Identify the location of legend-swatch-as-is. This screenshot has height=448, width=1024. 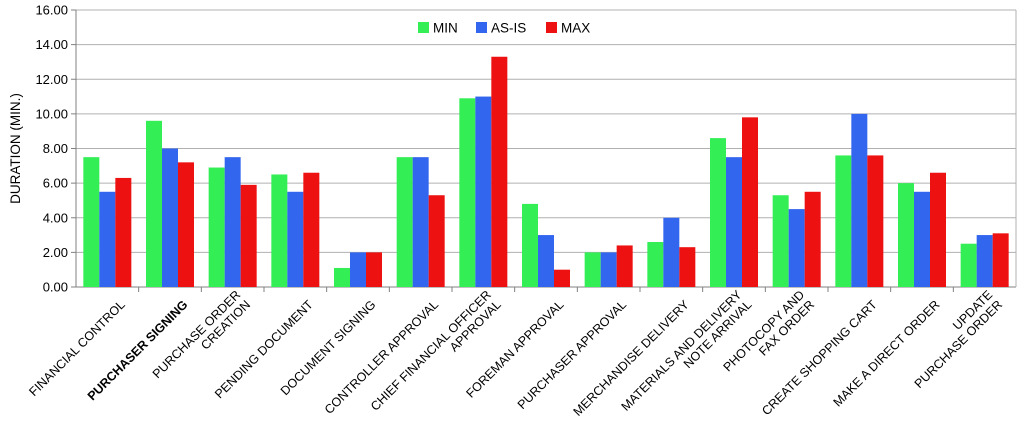
(481, 27).